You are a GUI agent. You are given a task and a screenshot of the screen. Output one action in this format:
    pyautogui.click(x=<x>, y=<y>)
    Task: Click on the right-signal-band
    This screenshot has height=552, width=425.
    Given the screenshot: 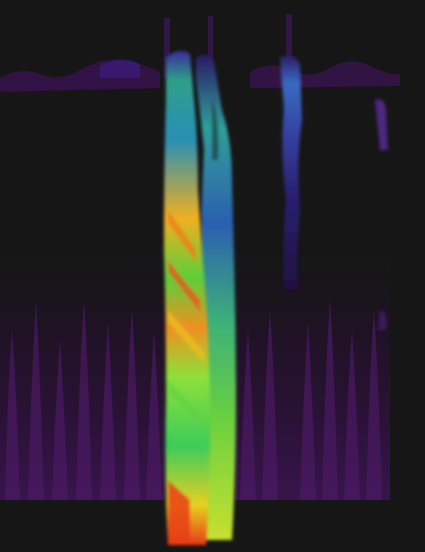 What is the action you would take?
    pyautogui.click(x=334, y=192)
    